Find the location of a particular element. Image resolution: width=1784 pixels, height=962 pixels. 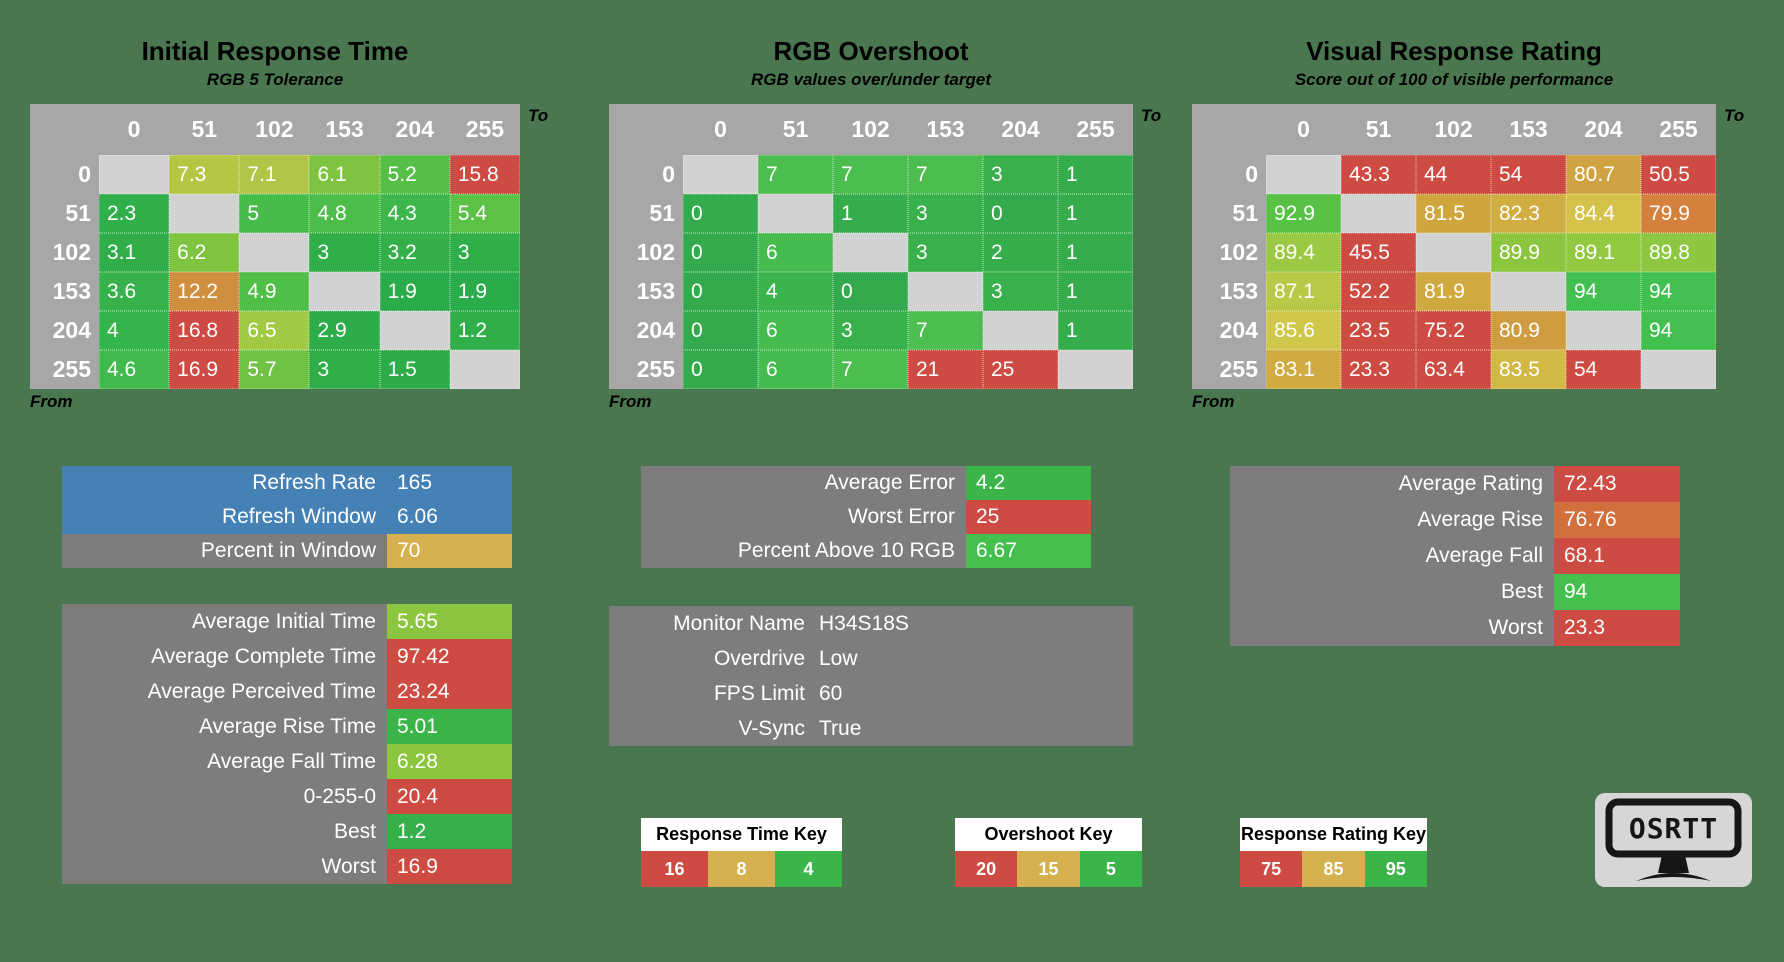

heatmap-cell: 3 is located at coordinates (484, 252).